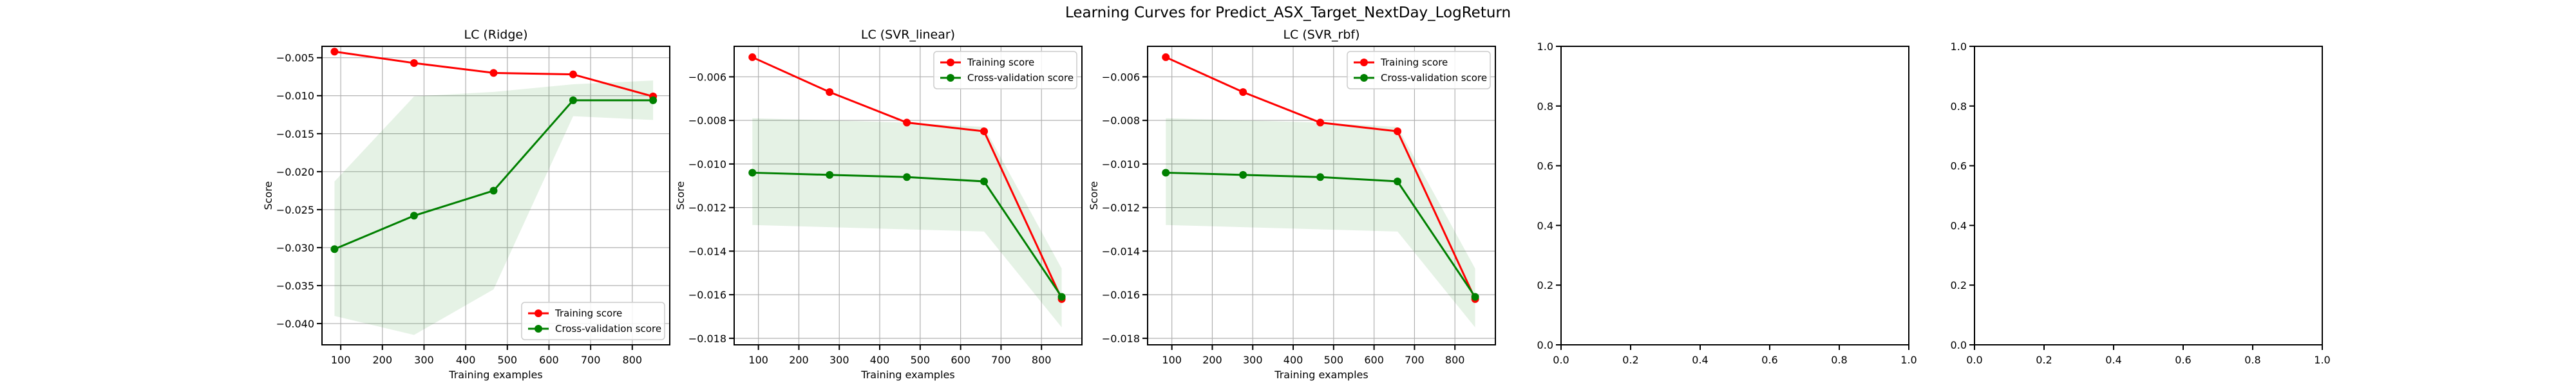 The width and height of the screenshot is (2576, 386). What do you see at coordinates (295, 286) in the screenshot?
I see `y-tick-label: −0.035` at bounding box center [295, 286].